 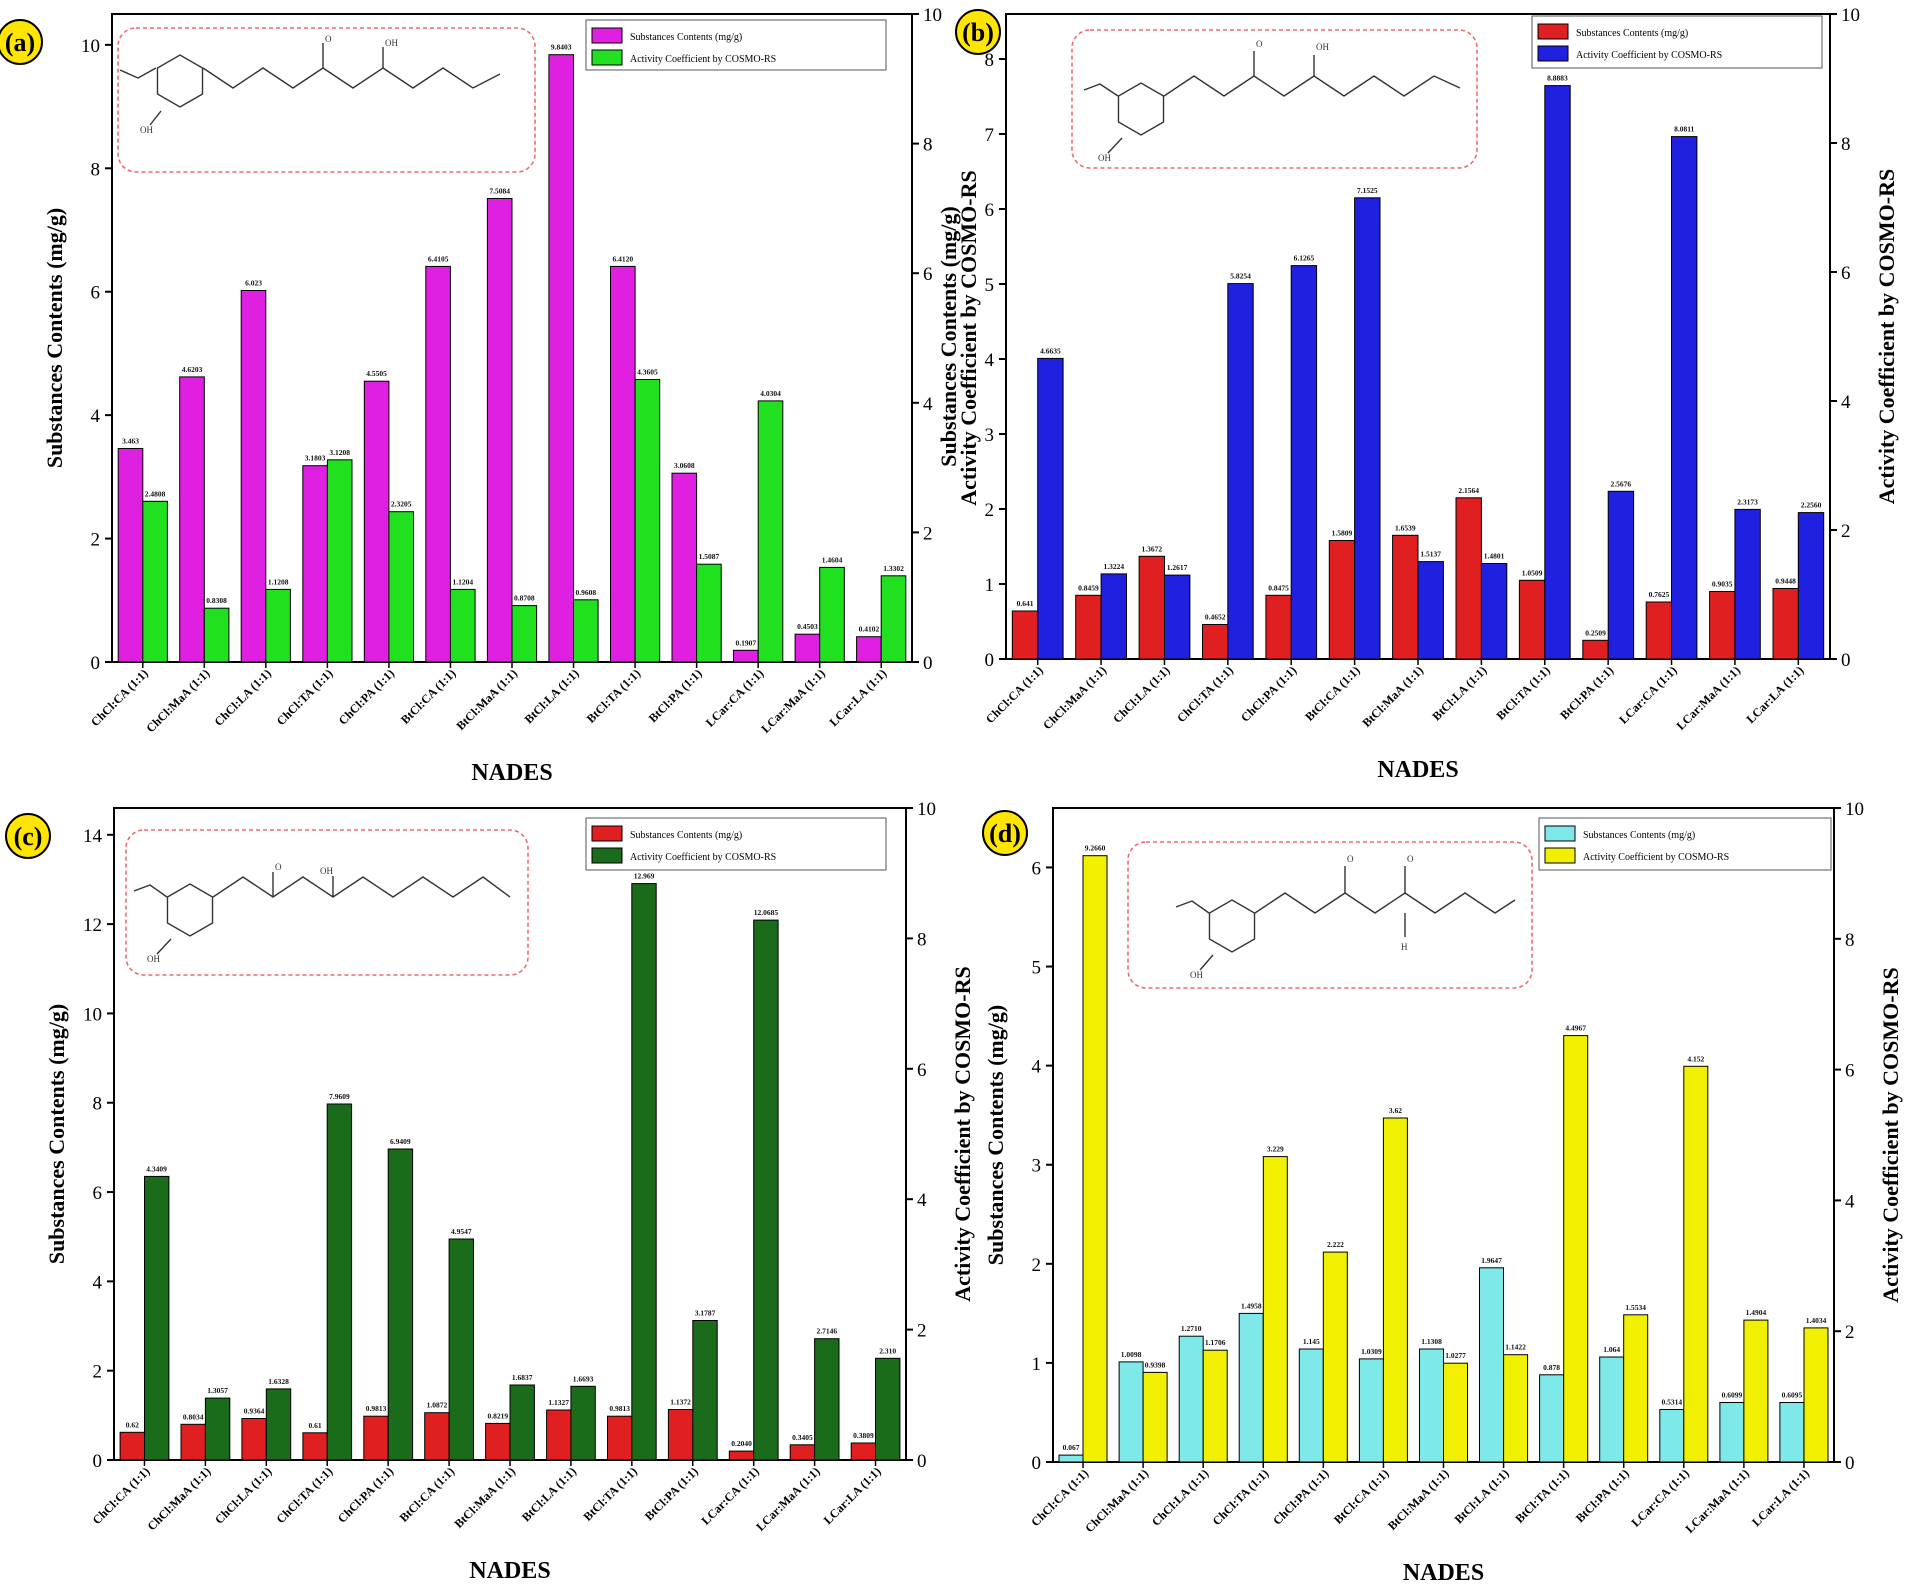 What do you see at coordinates (869, 629) in the screenshot?
I see `data-label: 0.4102` at bounding box center [869, 629].